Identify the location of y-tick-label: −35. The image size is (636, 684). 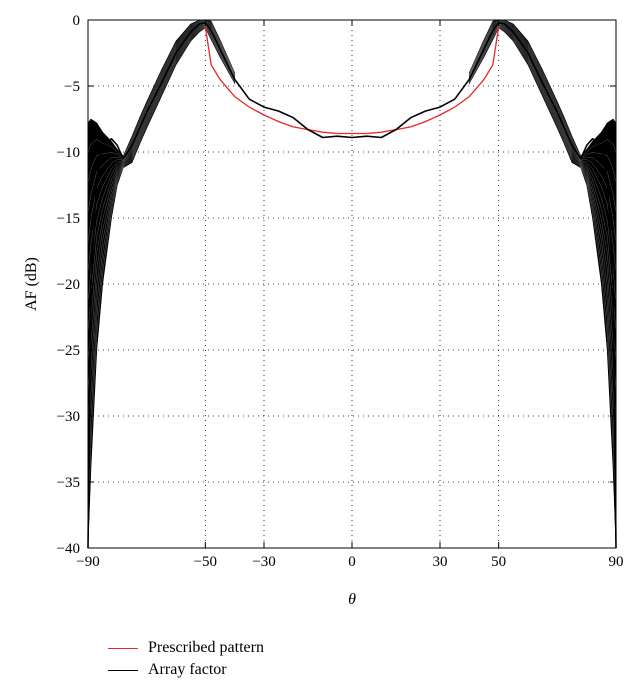
(68, 483).